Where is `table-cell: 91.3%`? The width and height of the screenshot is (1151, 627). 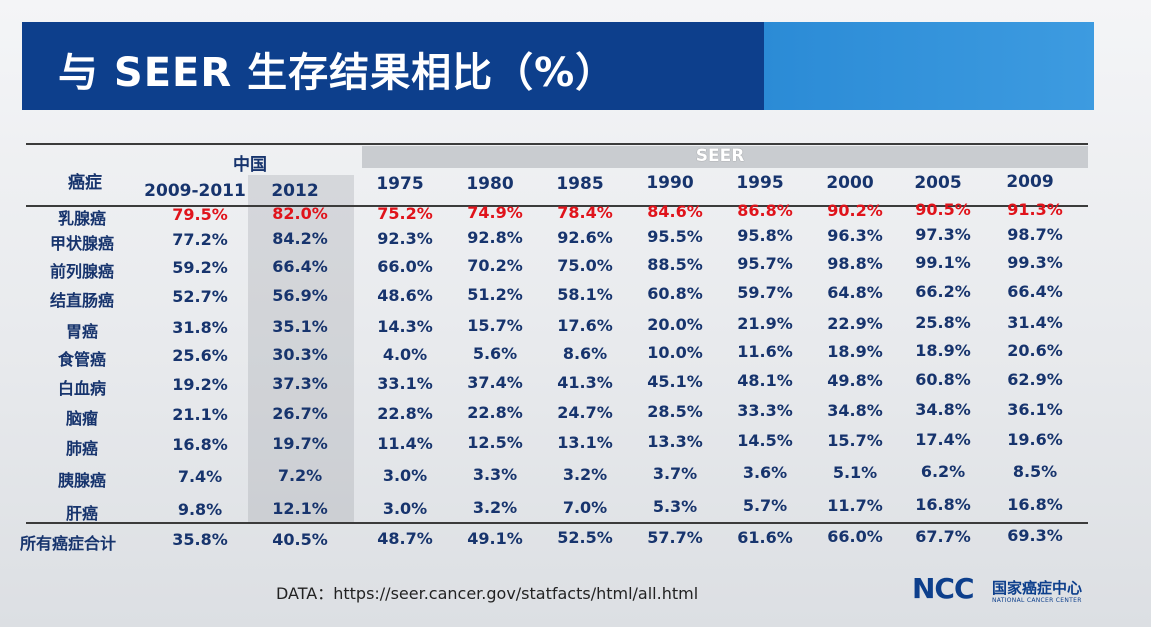
table-cell: 91.3% is located at coordinates (1035, 209).